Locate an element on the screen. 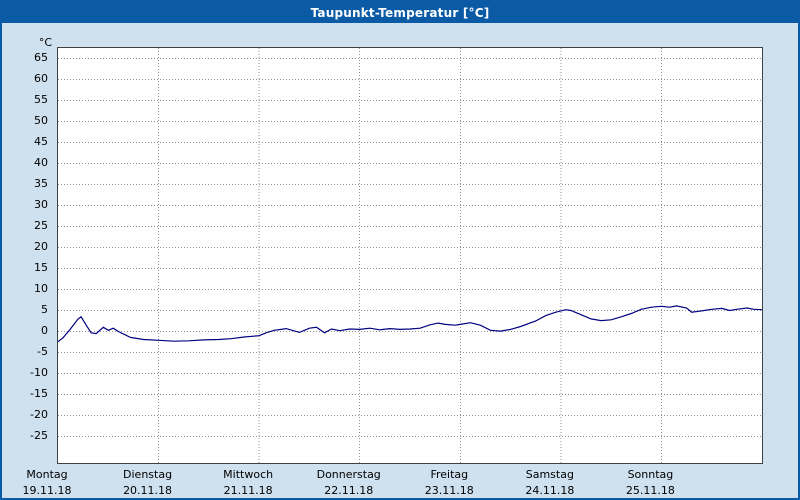 The width and height of the screenshot is (800, 500). dewpoint-series-line is located at coordinates (410, 324).